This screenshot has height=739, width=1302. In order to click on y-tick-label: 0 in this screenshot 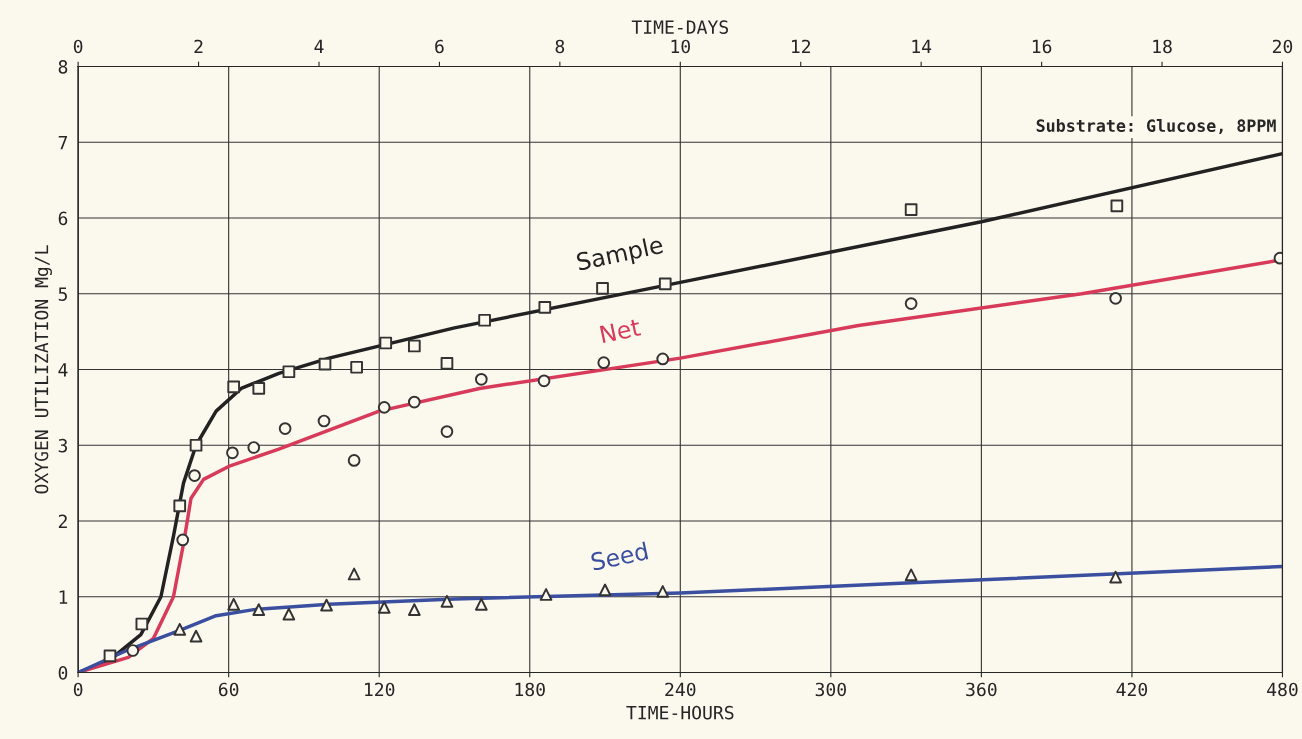, I will do `click(63, 673)`.